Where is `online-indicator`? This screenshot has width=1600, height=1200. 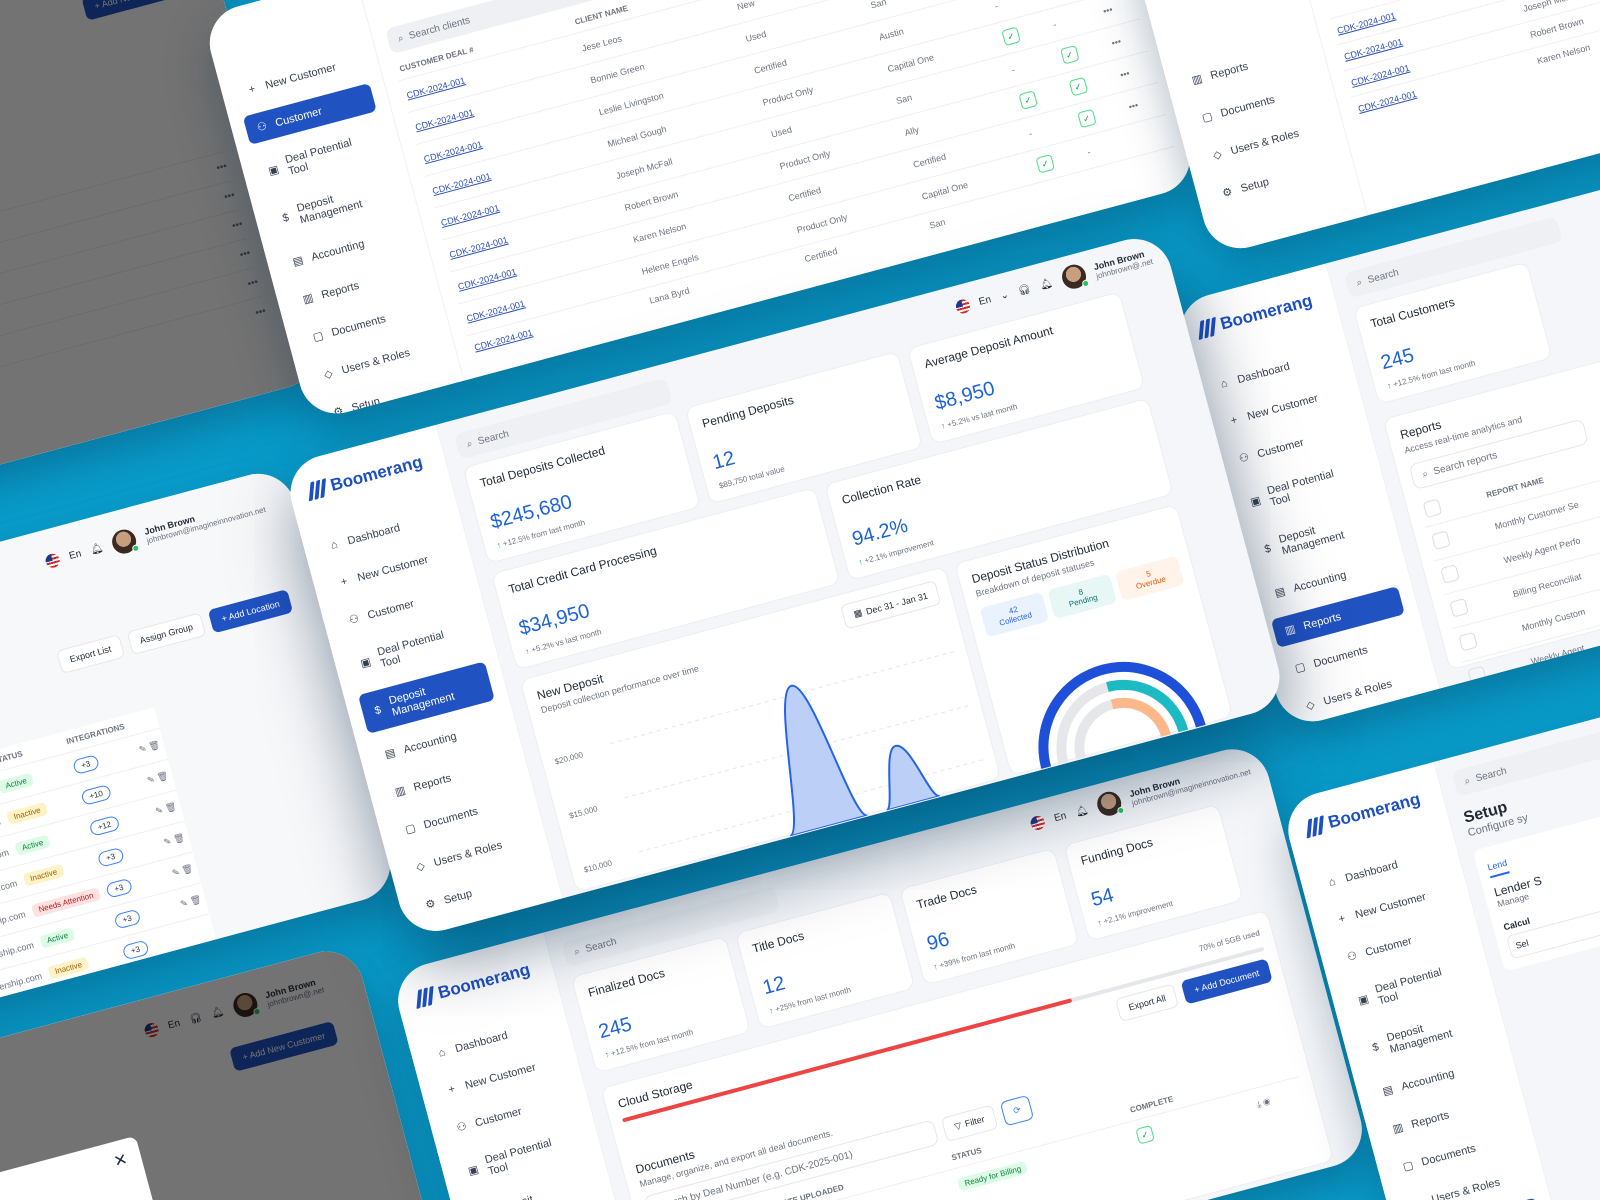
online-indicator is located at coordinates (1085, 283).